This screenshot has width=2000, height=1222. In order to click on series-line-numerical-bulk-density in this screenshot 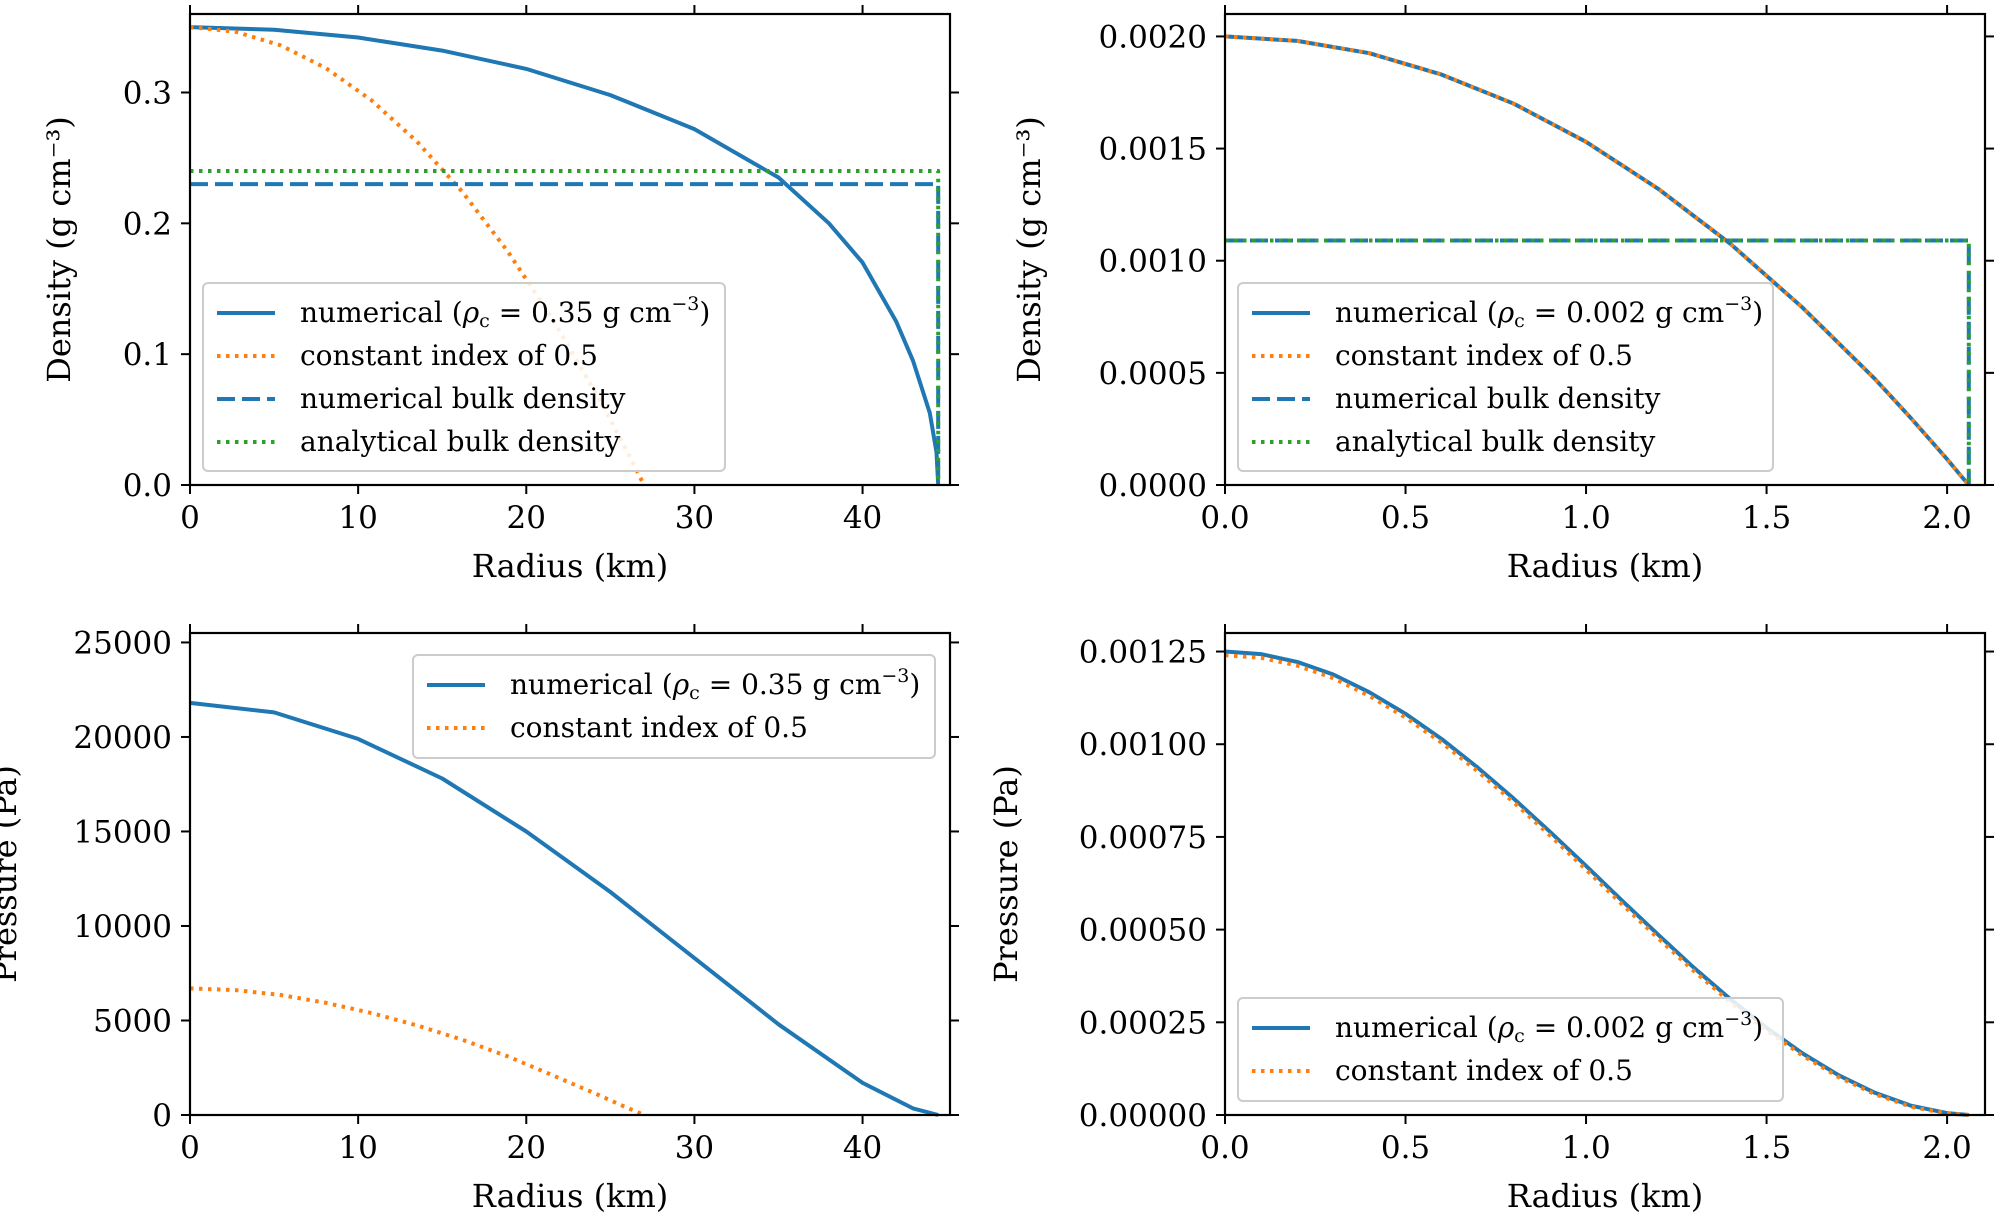, I will do `click(1598, 361)`.